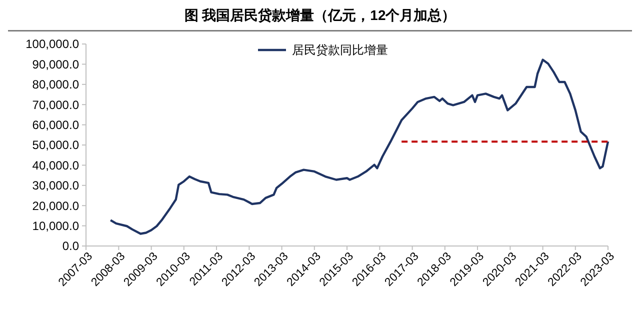  Describe the element at coordinates (340, 50) in the screenshot. I see `legend-label: 居民贷款同比增量` at that location.